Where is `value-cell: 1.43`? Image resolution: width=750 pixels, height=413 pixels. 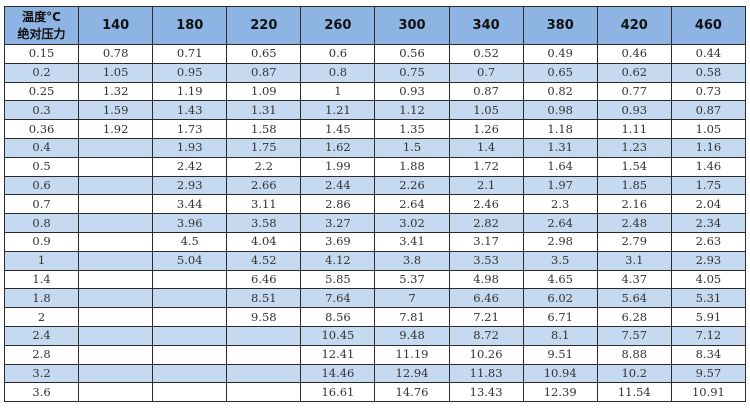
value-cell: 1.43 is located at coordinates (190, 110).